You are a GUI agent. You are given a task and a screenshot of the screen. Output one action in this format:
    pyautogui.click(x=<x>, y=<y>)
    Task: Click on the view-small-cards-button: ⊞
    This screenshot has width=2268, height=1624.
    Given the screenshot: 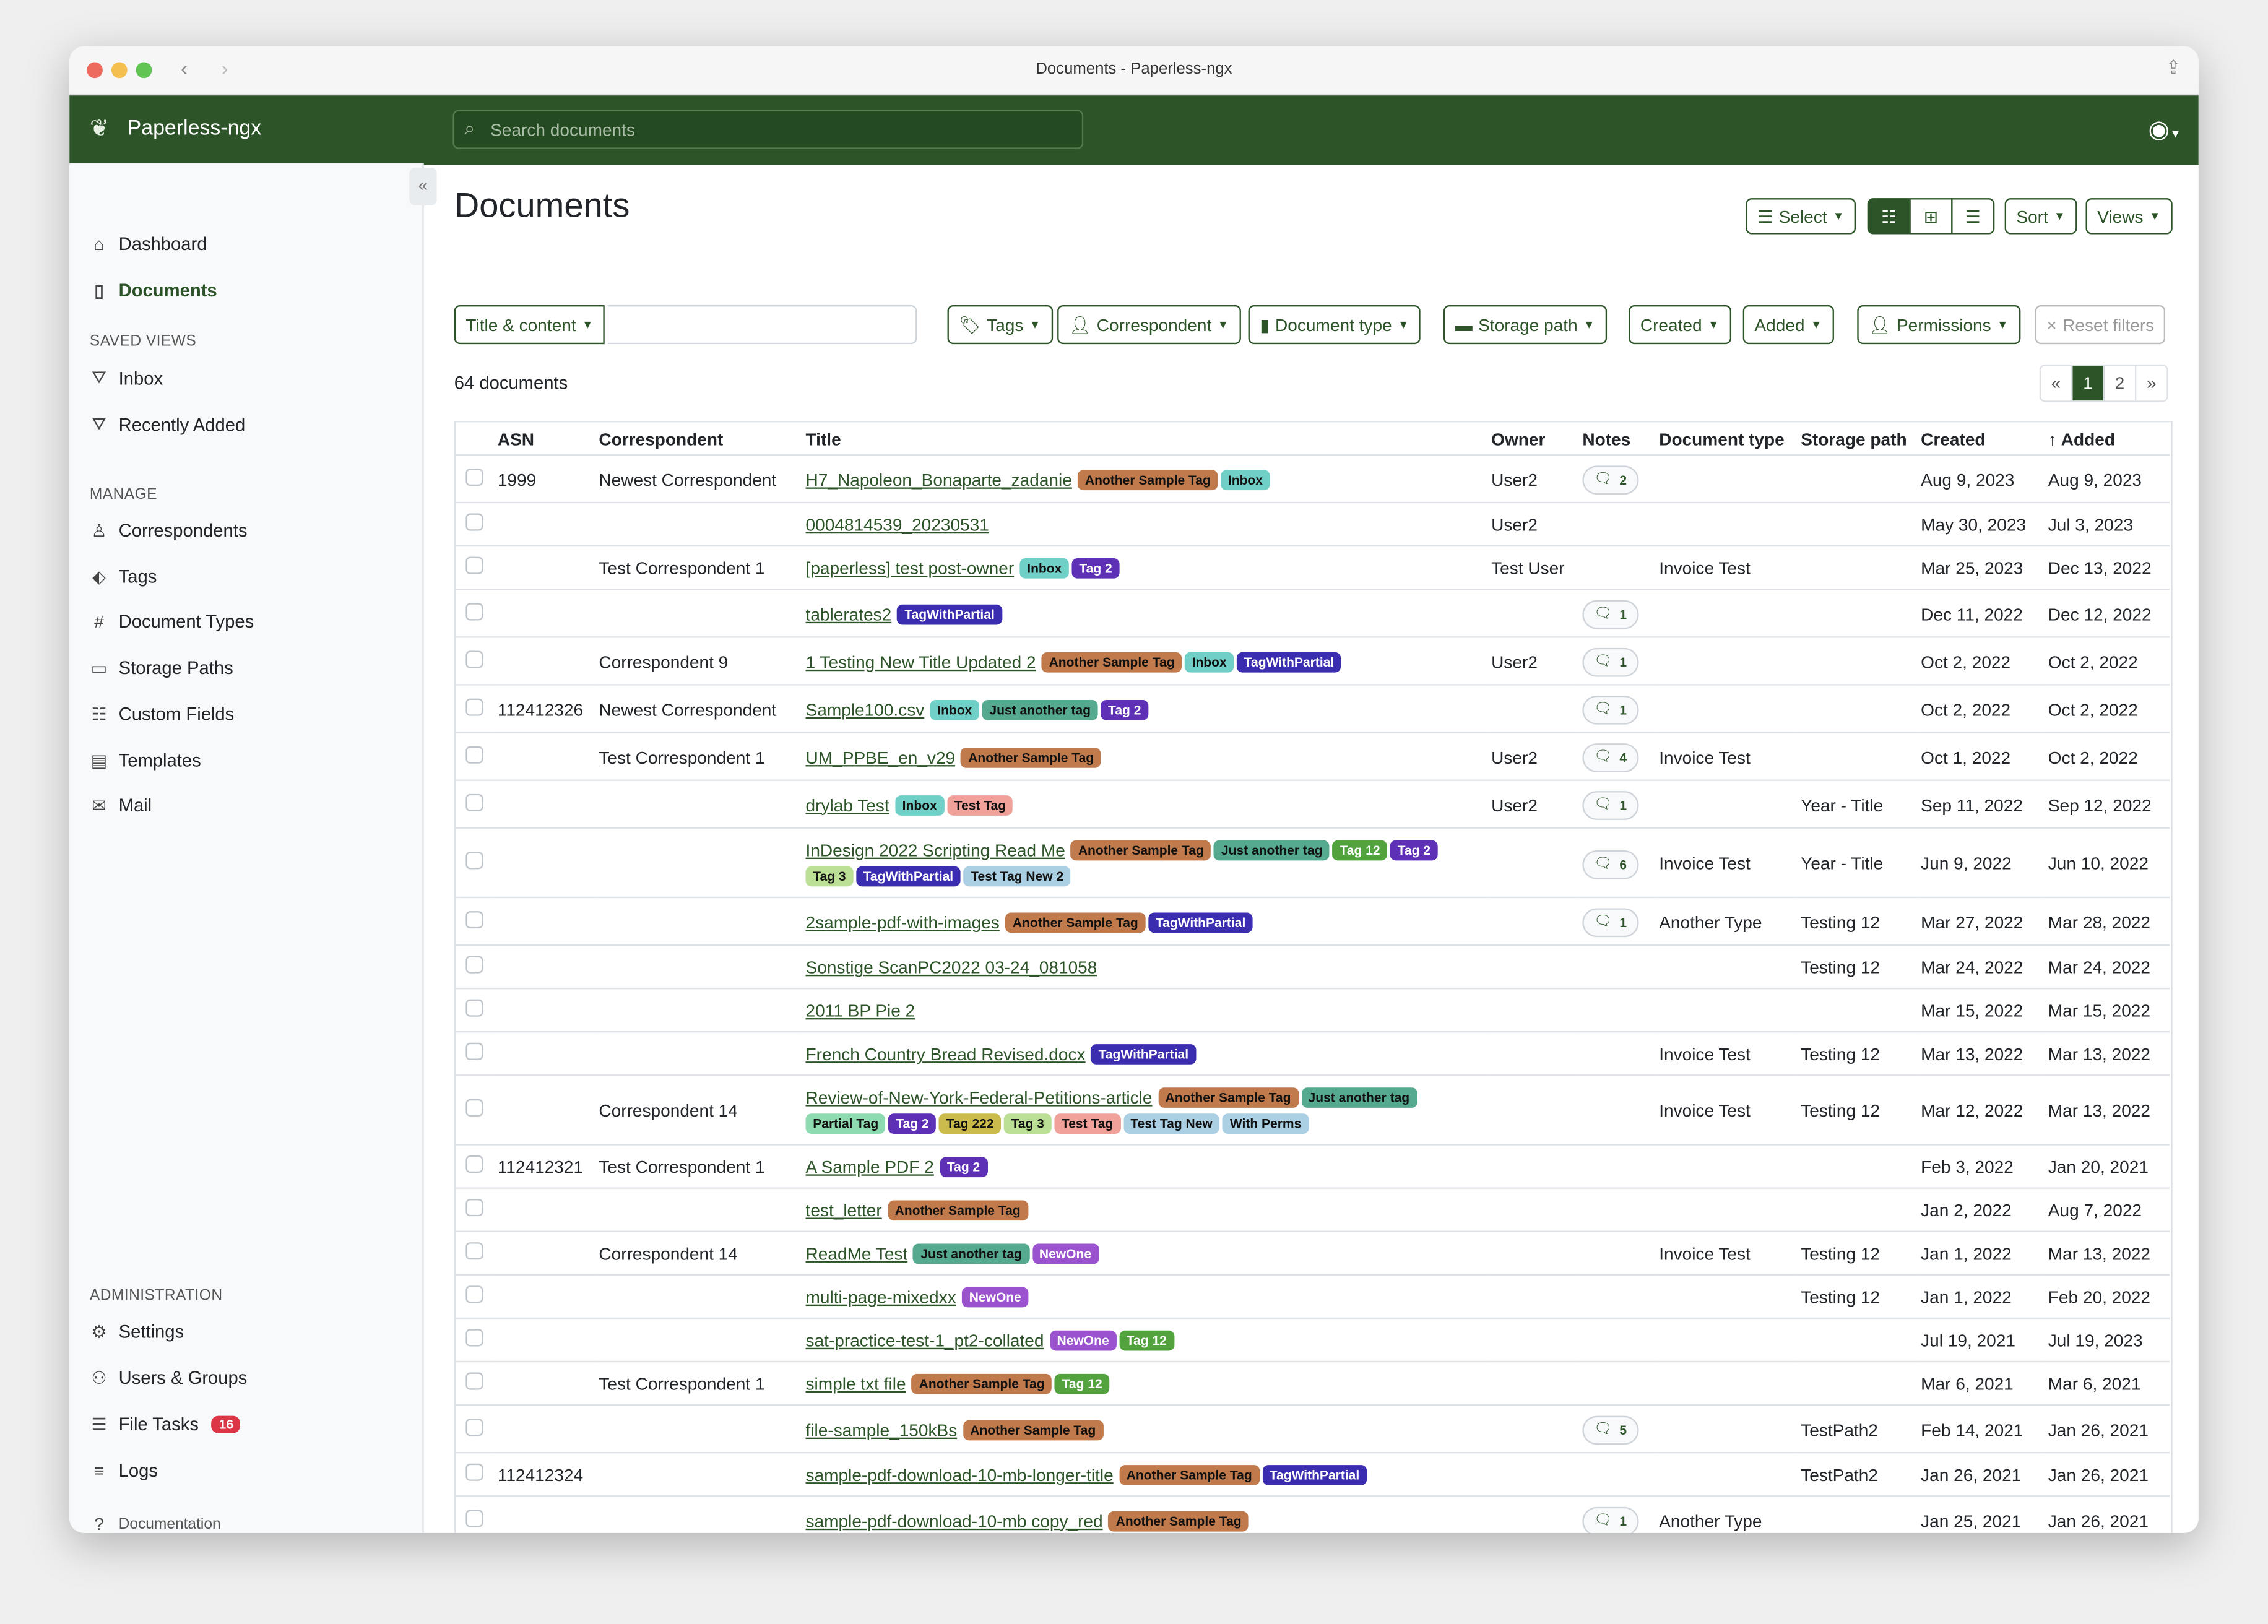 What is the action you would take?
    pyautogui.click(x=1931, y=216)
    